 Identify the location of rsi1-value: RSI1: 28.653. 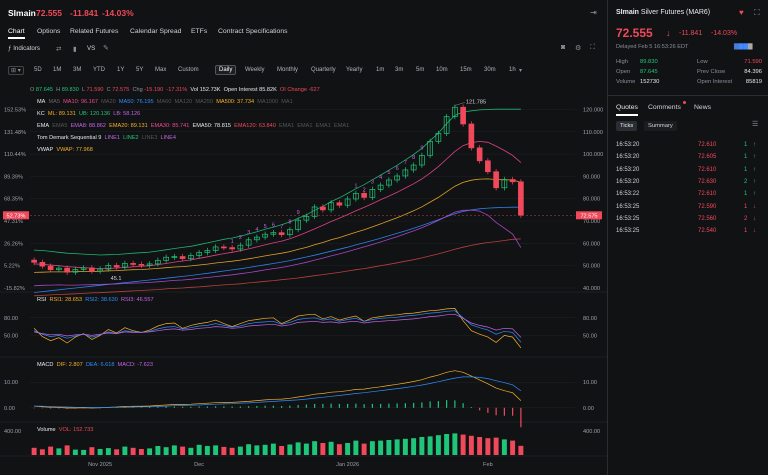
(66, 300).